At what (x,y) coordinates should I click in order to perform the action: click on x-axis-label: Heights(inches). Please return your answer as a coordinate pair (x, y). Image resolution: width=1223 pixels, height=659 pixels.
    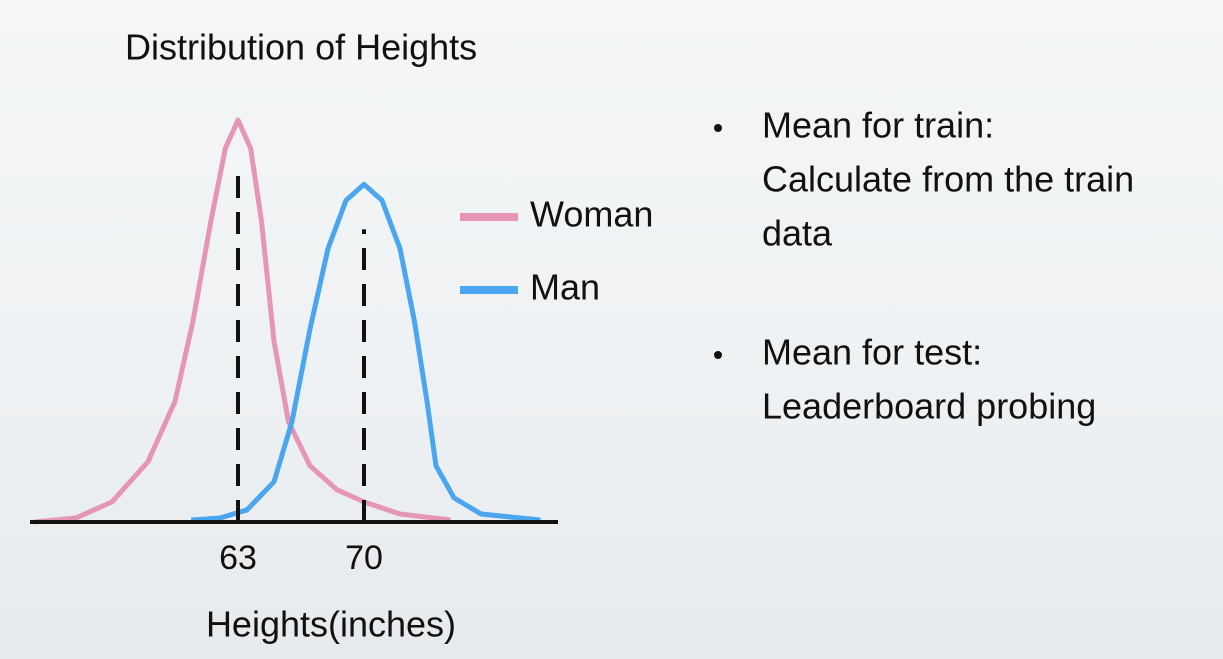
    Looking at the image, I should click on (331, 624).